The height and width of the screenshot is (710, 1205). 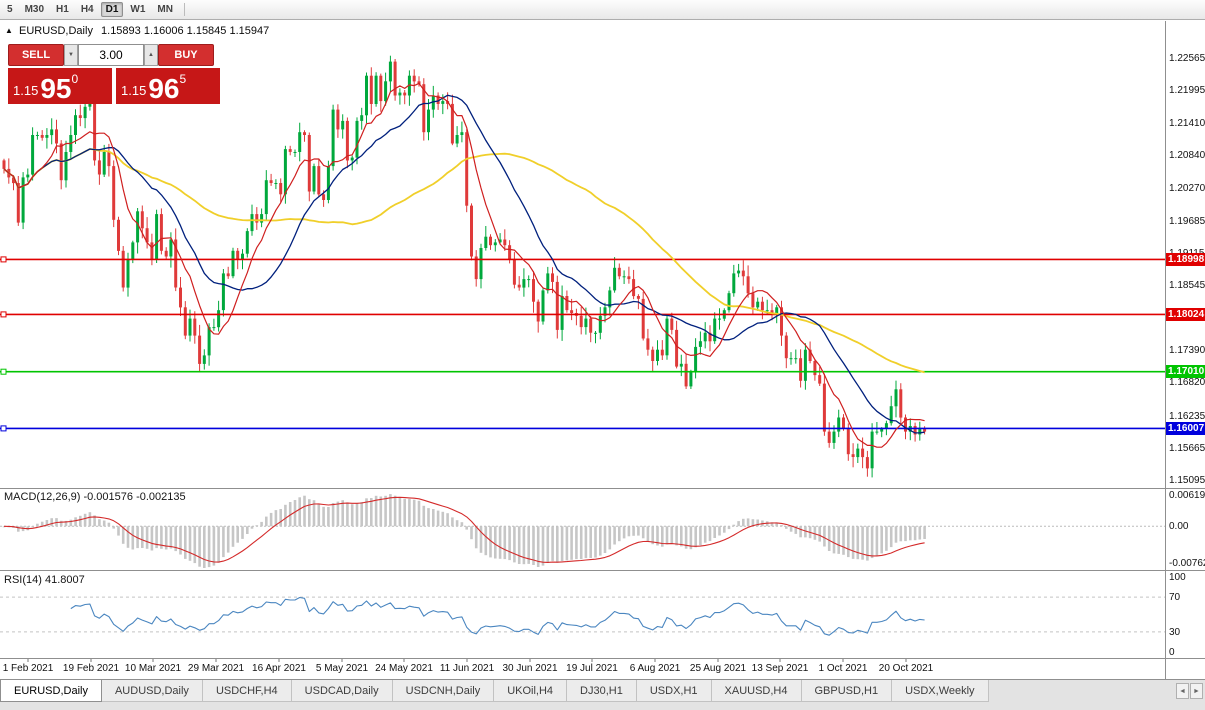 I want to click on time-axis-label: 30 Jun 2021, so click(x=530, y=668).